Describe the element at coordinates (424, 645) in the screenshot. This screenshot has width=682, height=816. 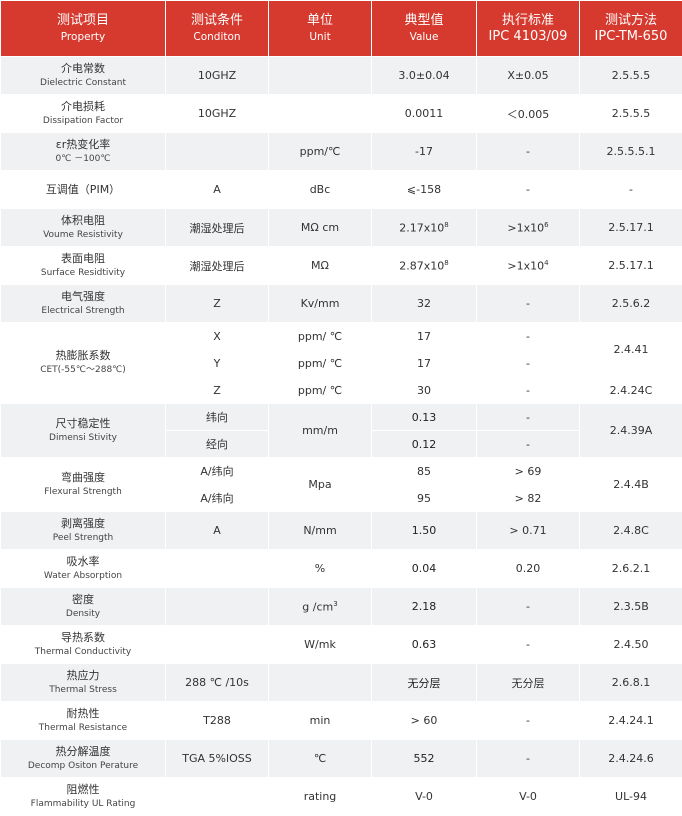
I see `value-cell: 0.63` at that location.